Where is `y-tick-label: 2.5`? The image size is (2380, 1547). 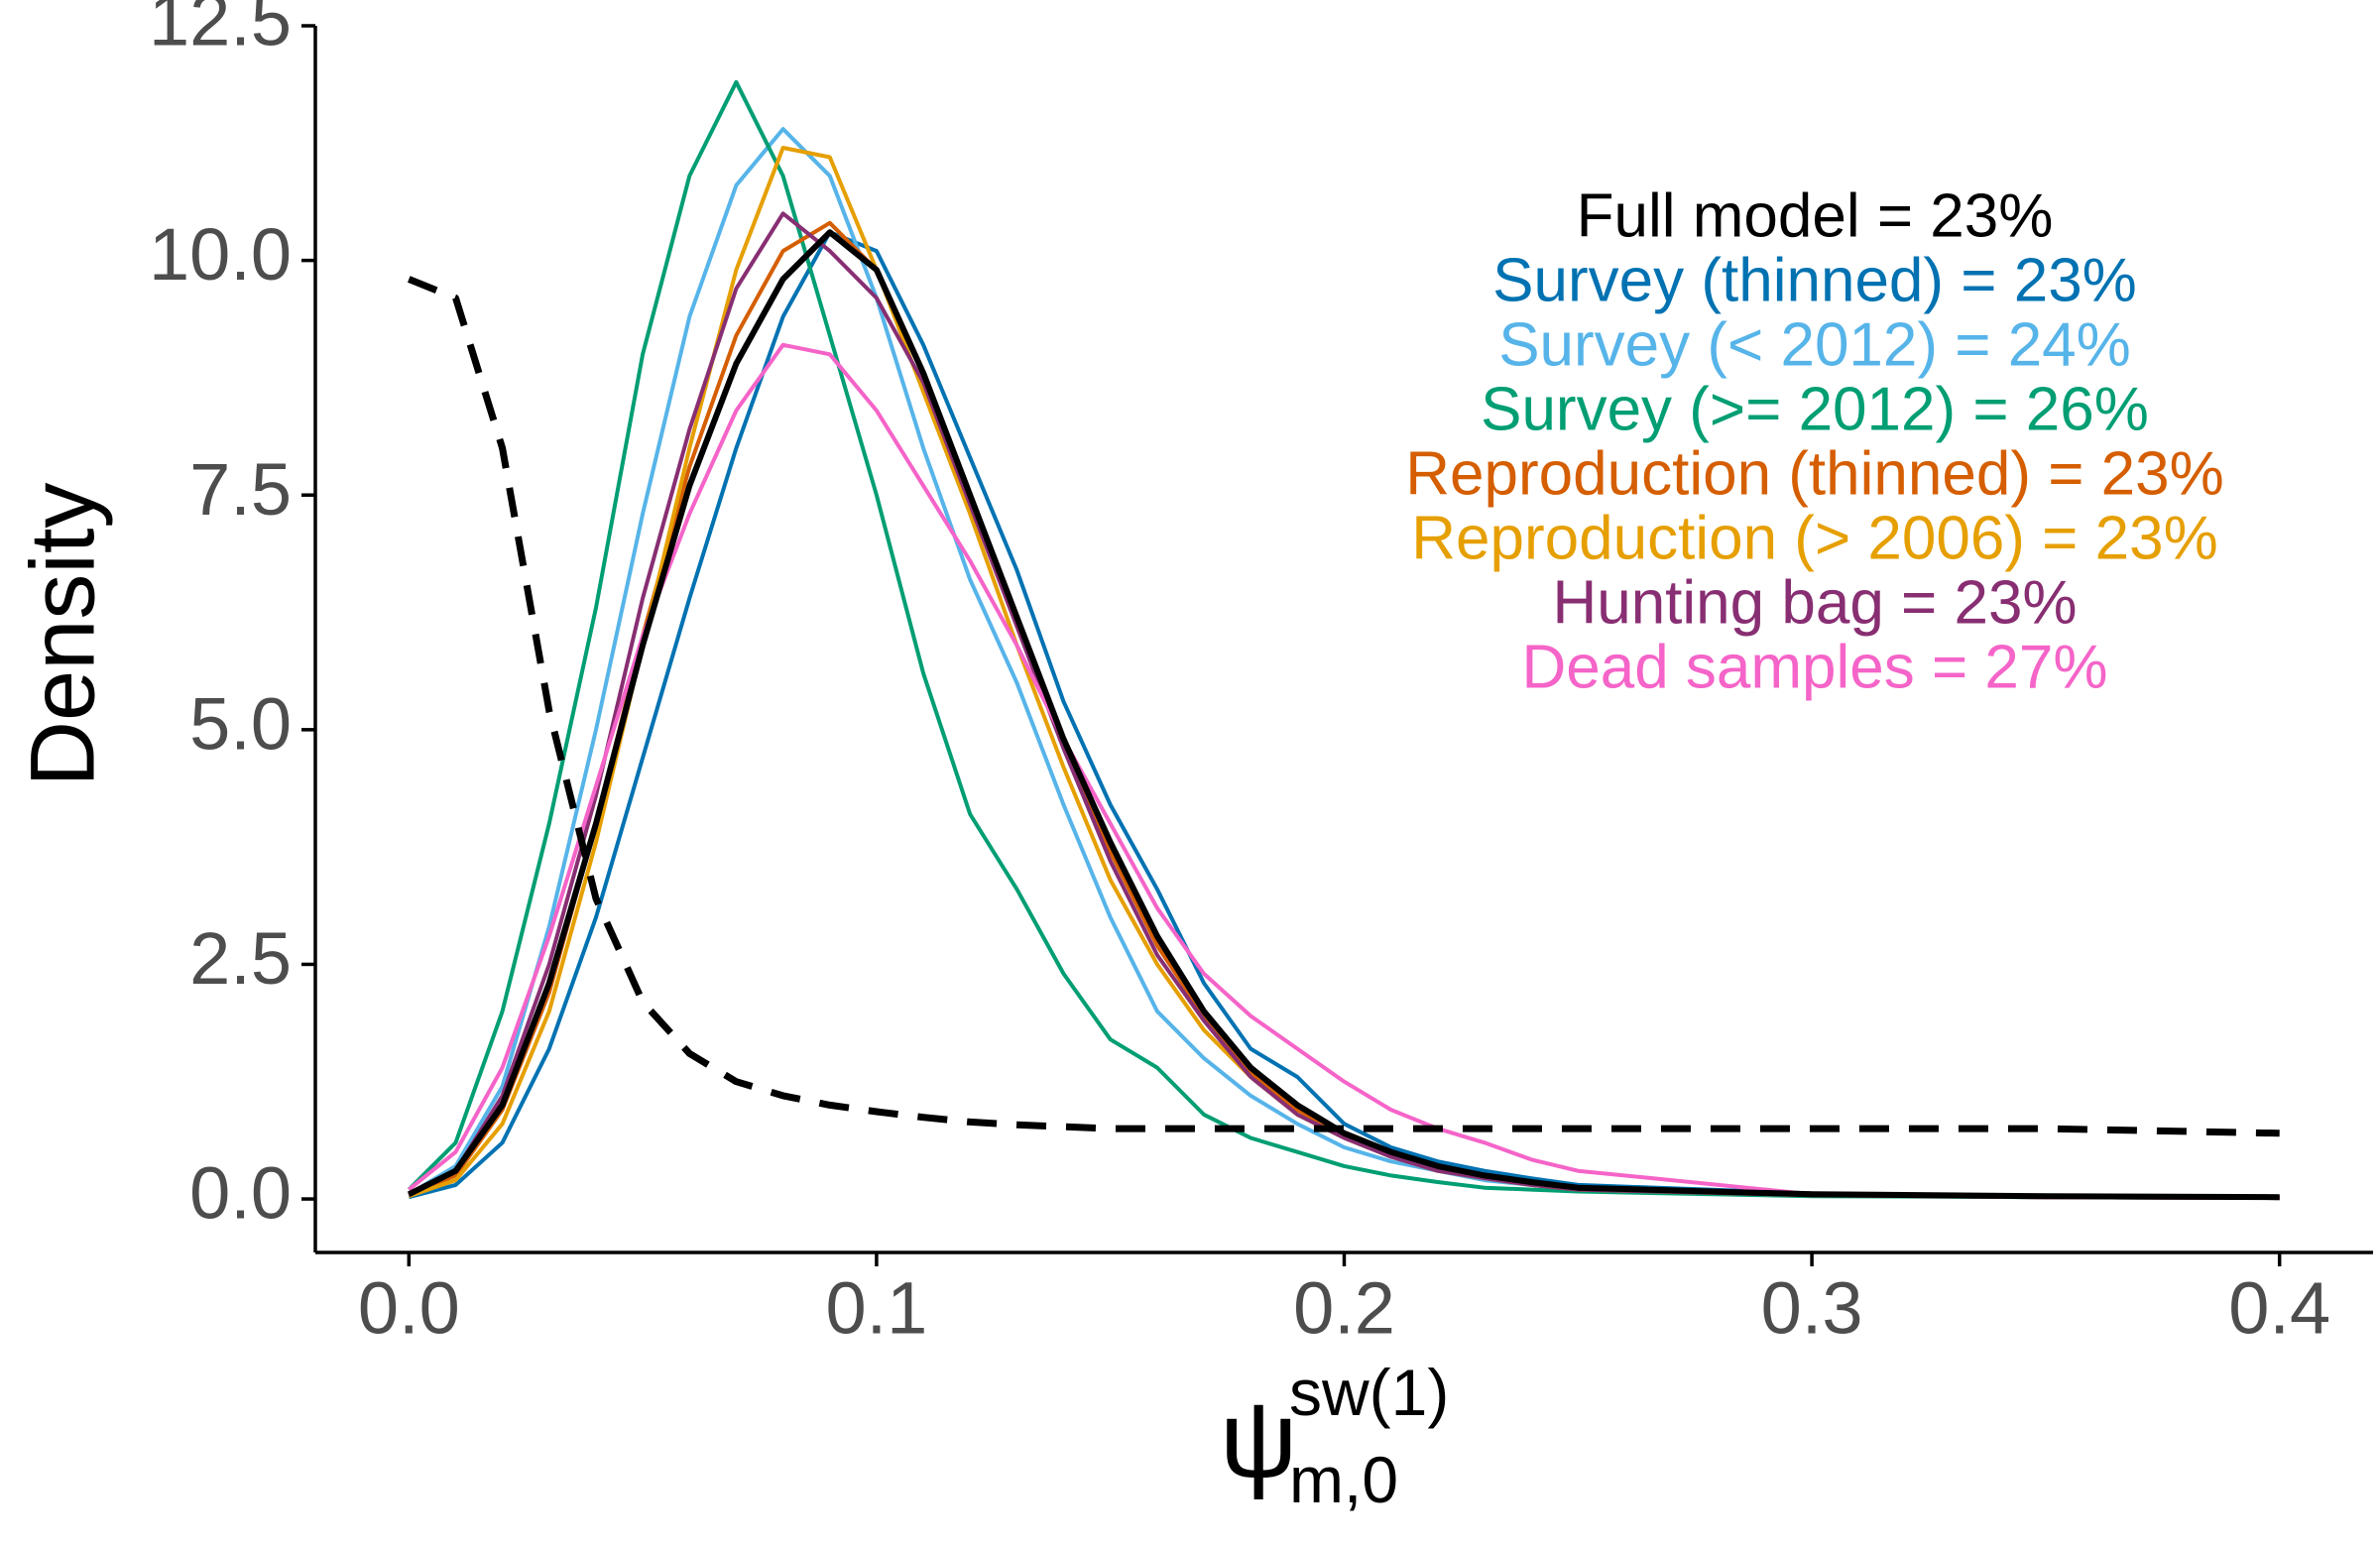
y-tick-label: 2.5 is located at coordinates (240, 958).